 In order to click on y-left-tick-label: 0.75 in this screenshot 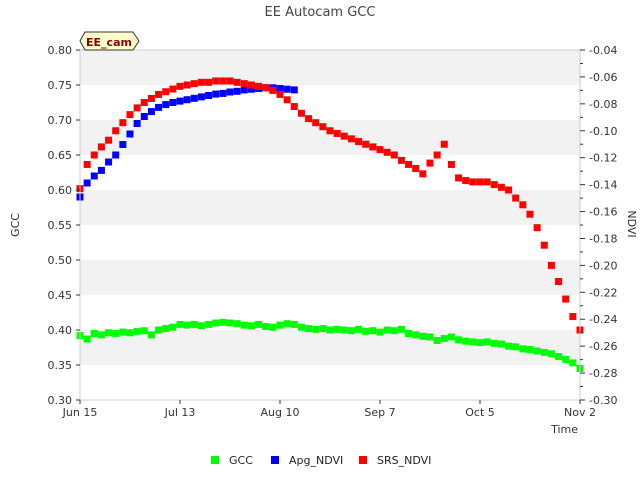, I will do `click(60, 85)`.